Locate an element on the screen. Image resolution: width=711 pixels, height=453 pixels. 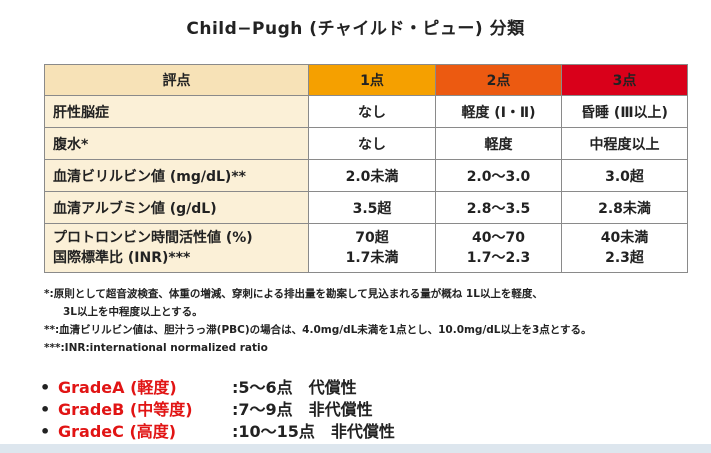
grade-name: GradeC (高度) is located at coordinates (117, 431).